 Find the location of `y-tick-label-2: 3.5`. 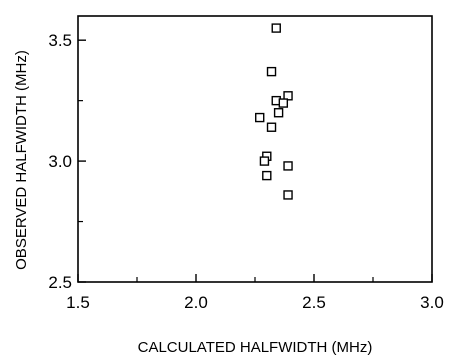

y-tick-label-2: 3.5 is located at coordinates (60, 40).